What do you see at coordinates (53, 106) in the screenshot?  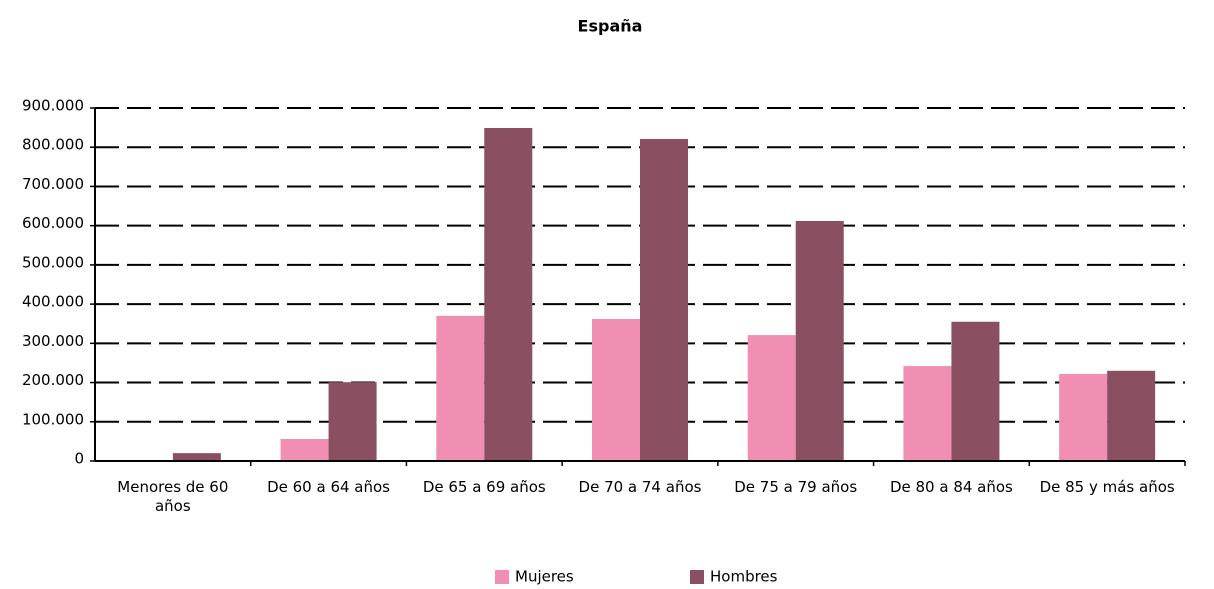 I see `y-tick-label: 900.000` at bounding box center [53, 106].